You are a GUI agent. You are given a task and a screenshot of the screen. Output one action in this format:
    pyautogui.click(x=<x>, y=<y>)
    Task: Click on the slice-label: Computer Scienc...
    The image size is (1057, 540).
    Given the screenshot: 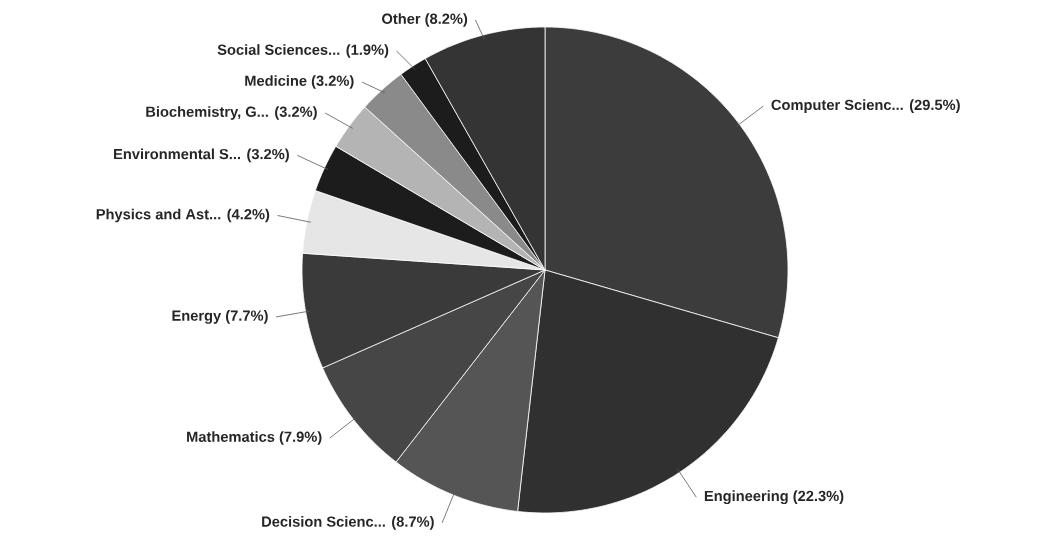 What is the action you would take?
    pyautogui.click(x=837, y=106)
    